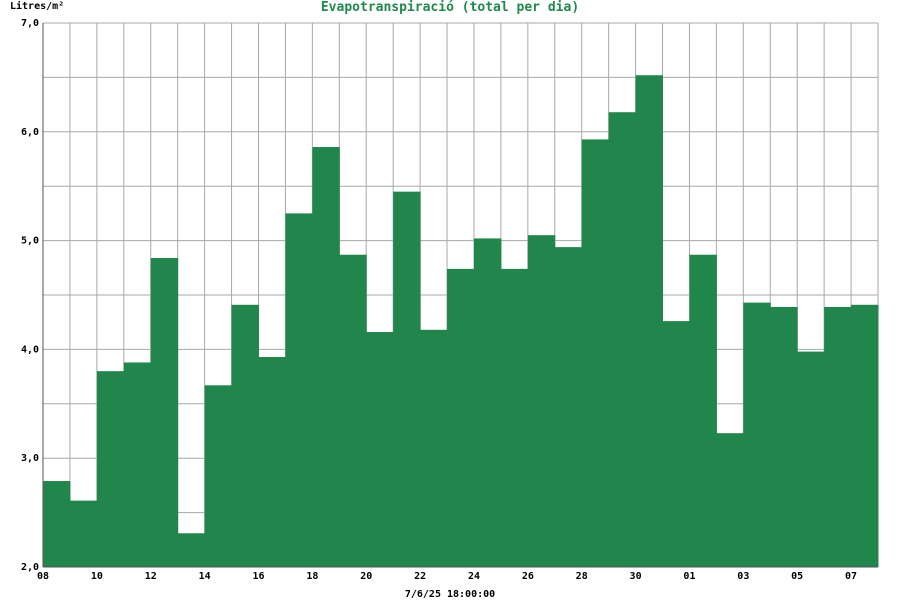 This screenshot has height=600, width=900. What do you see at coordinates (43, 576) in the screenshot?
I see `x-tick-label: 08` at bounding box center [43, 576].